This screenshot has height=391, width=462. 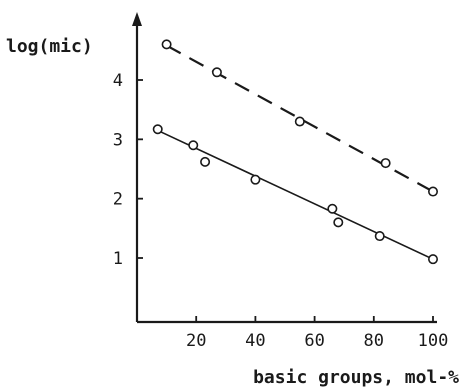 What do you see at coordinates (255, 341) in the screenshot?
I see `x-tick-label-40: 40` at bounding box center [255, 341].